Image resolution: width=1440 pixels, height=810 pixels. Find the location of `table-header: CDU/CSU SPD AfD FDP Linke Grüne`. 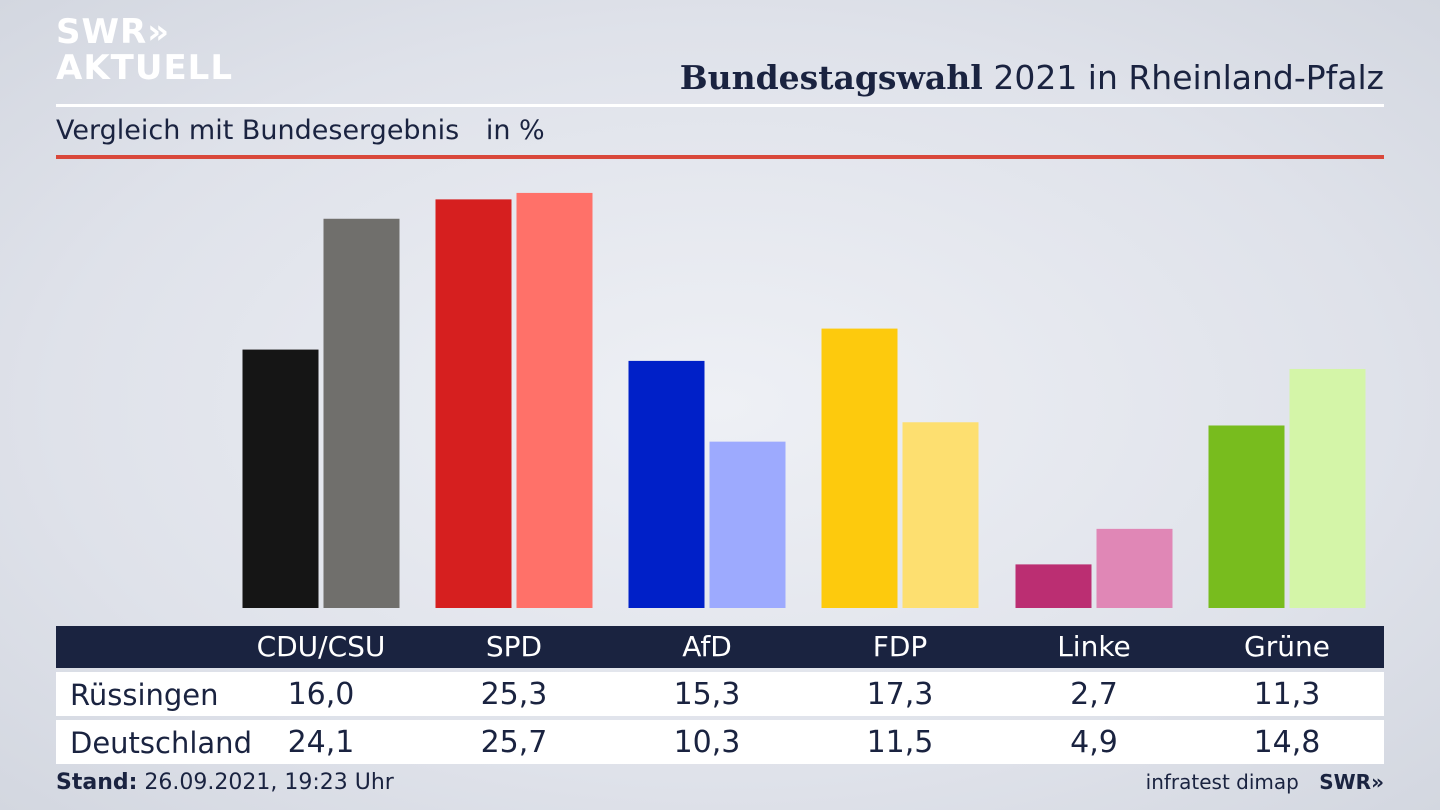

table-header: CDU/CSU SPD AfD FDP Linke Grüne is located at coordinates (720, 647).